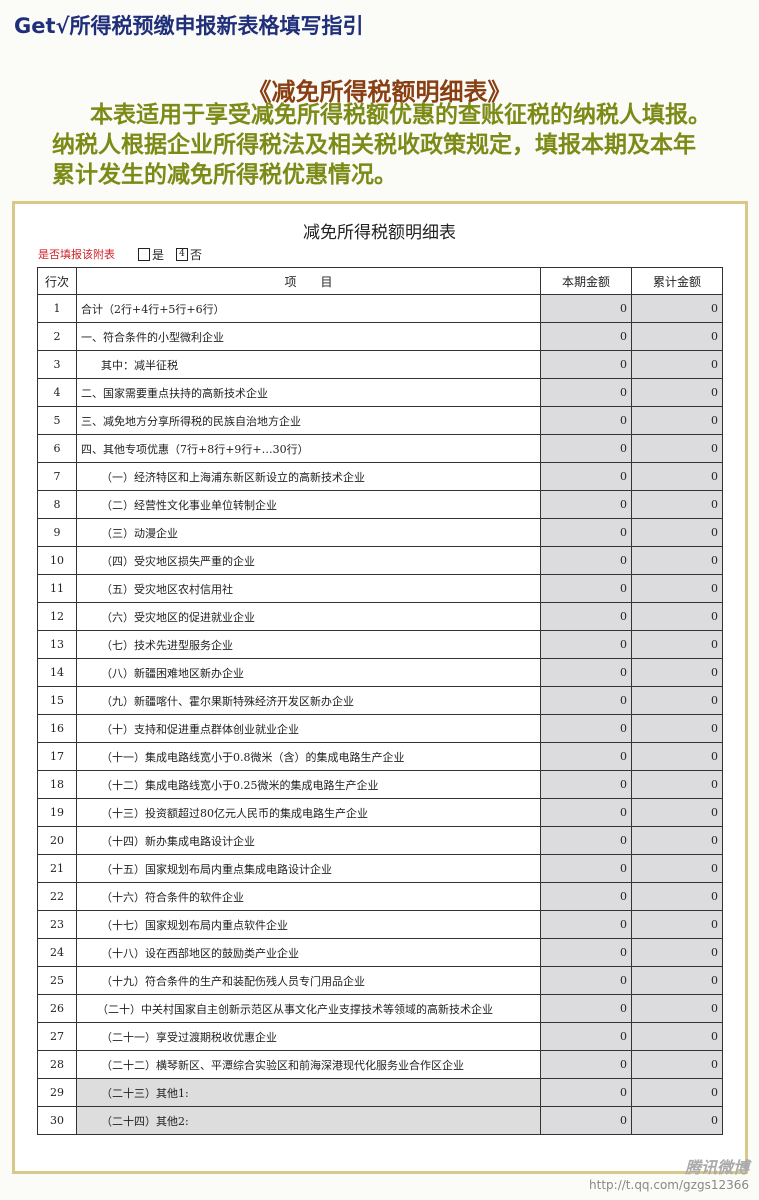 The image size is (759, 1200). I want to click on table-row: 29 （二十三）其他1: 0 0, so click(380, 1092).